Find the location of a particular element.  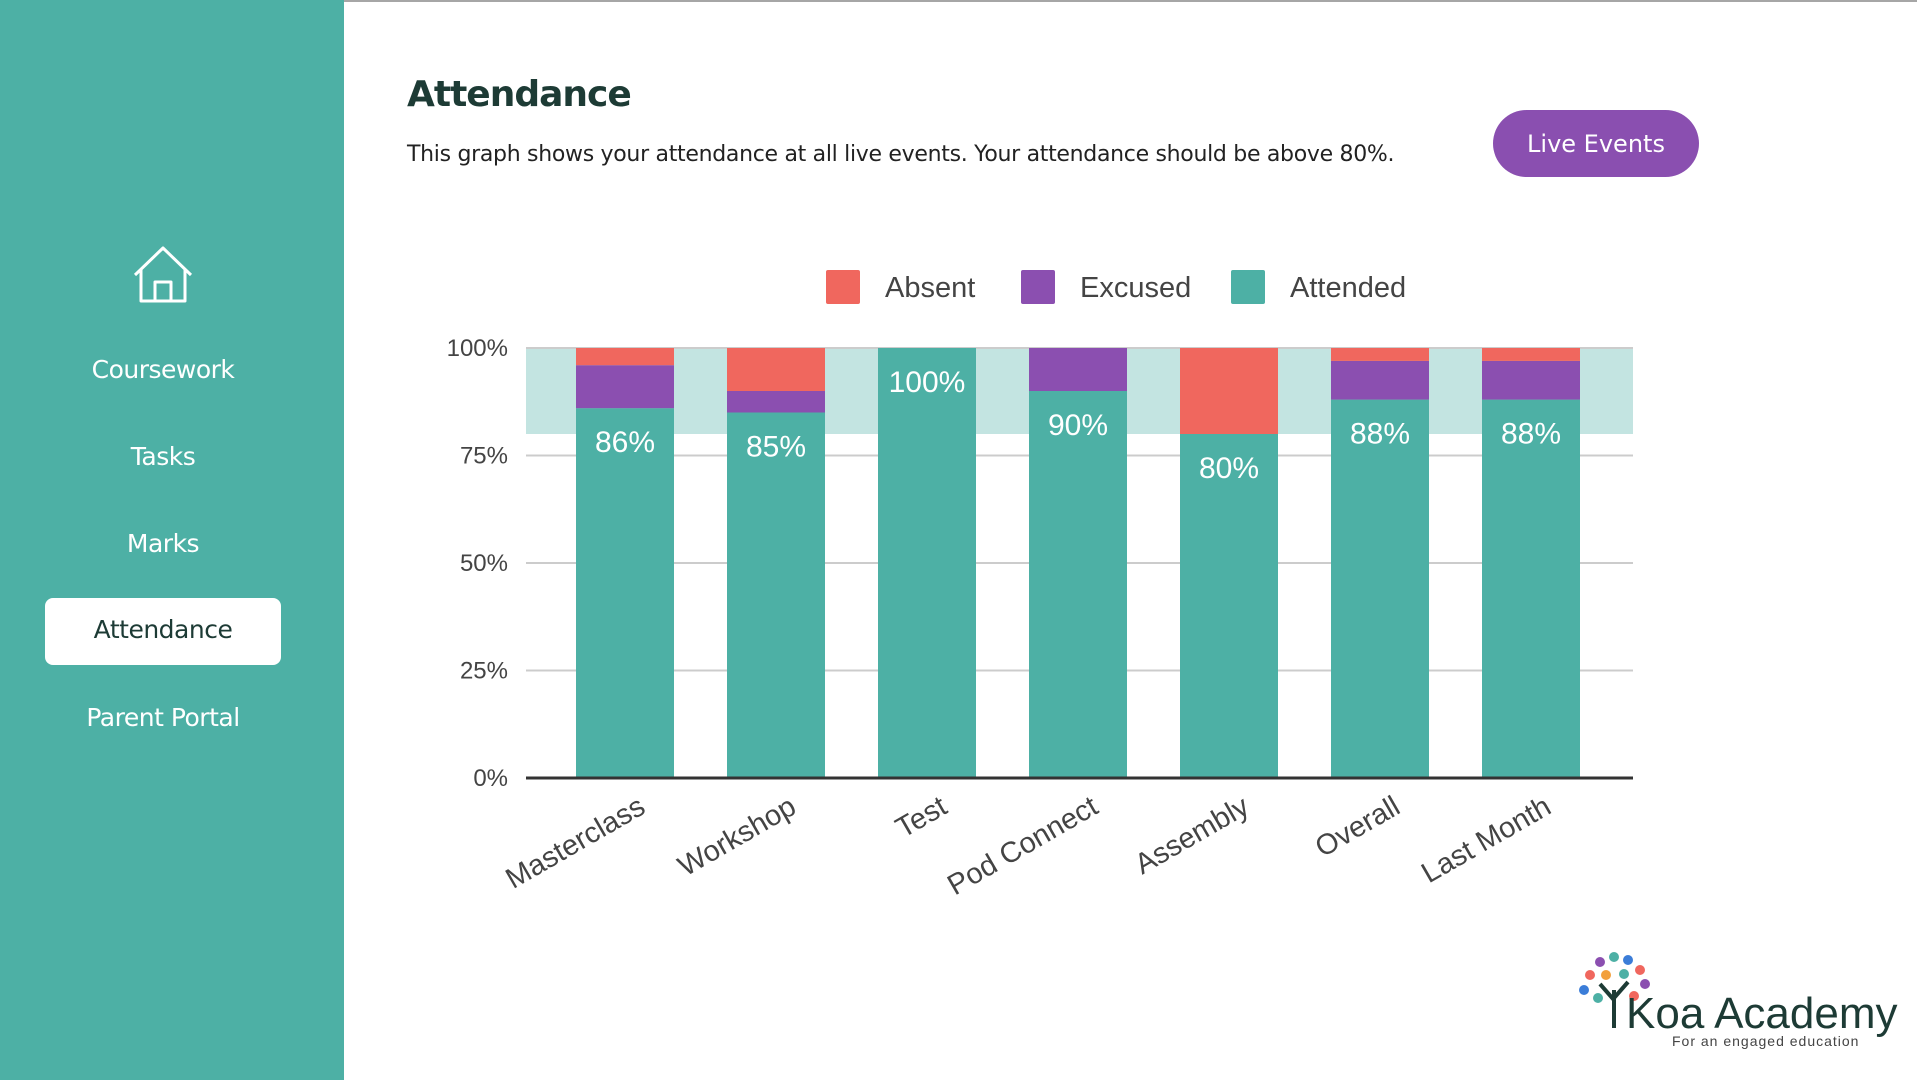

x-tick-label: Overall is located at coordinates (1358, 827).